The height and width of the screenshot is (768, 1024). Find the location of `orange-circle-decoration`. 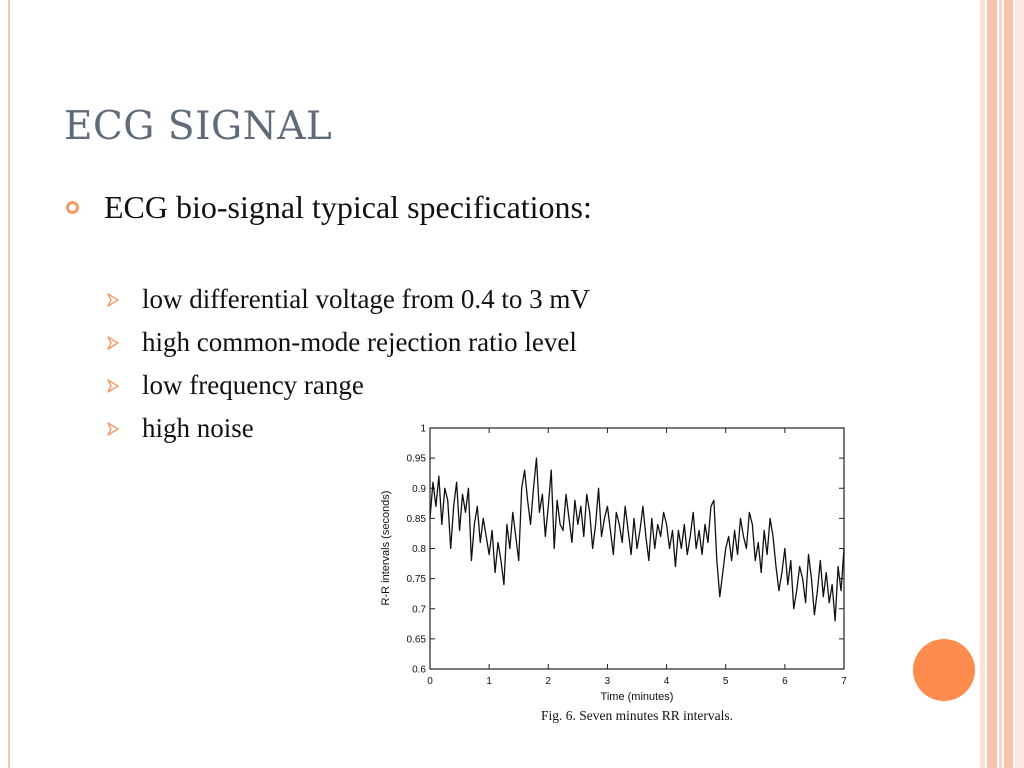

orange-circle-decoration is located at coordinates (944, 670).